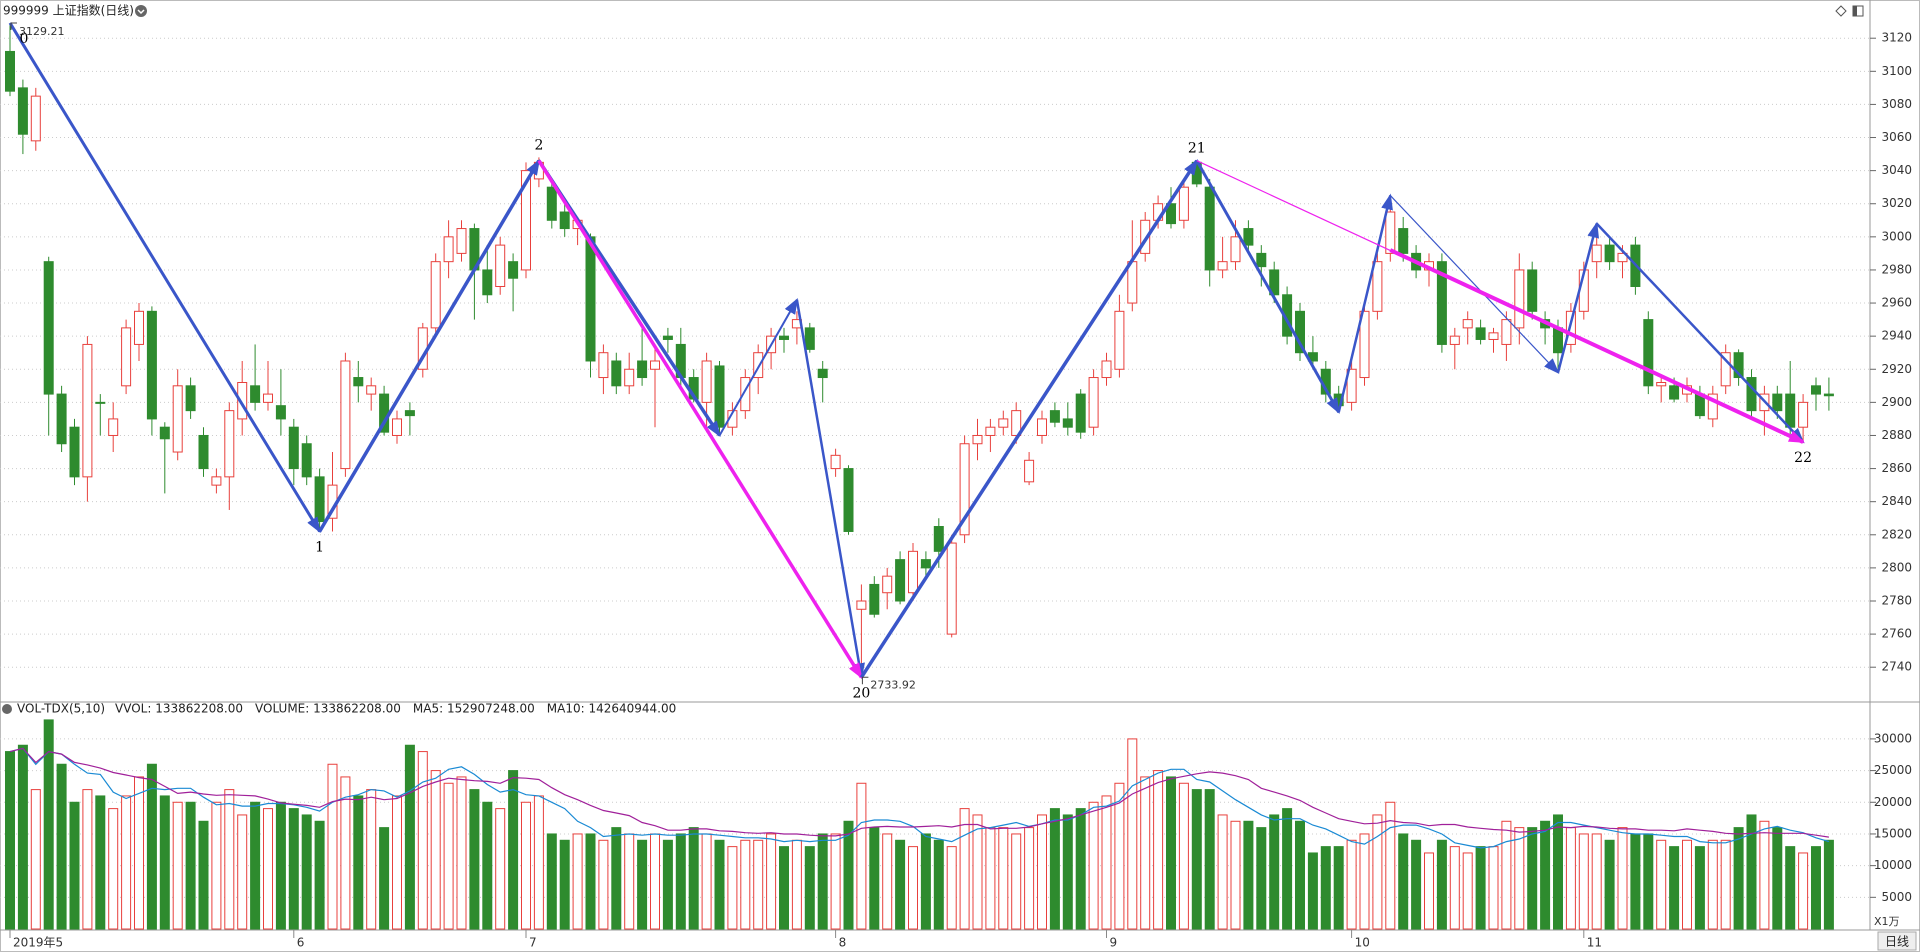 The height and width of the screenshot is (952, 1920). I want to click on y-tick-label: 5000, so click(1896, 897).